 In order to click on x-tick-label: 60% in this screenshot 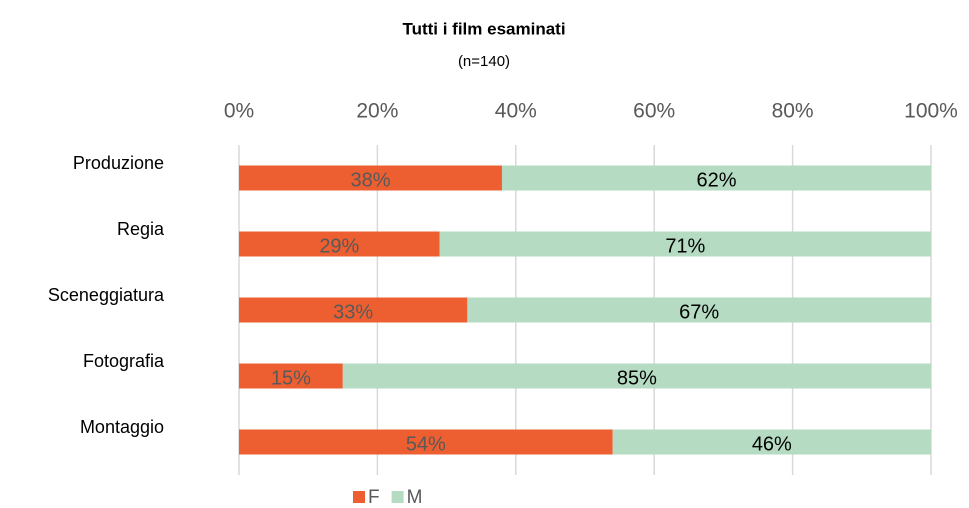, I will do `click(654, 111)`.